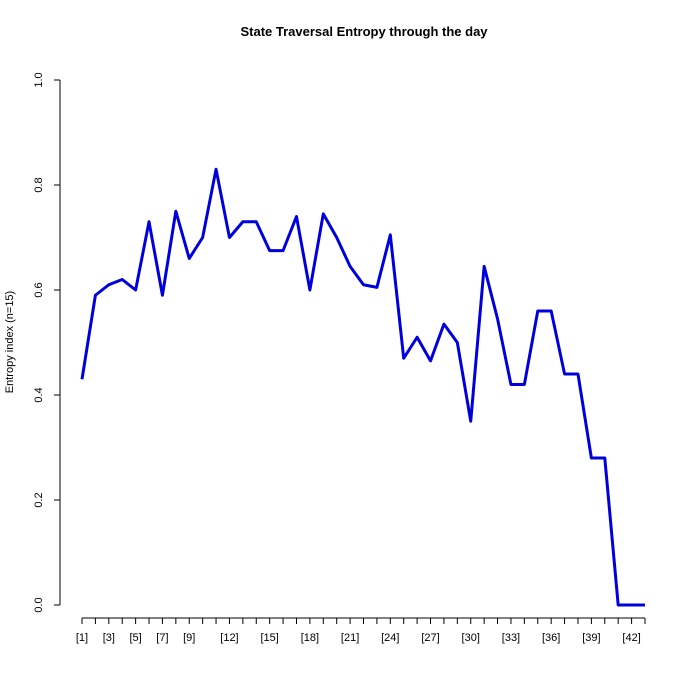 Image resolution: width=700 pixels, height=700 pixels. What do you see at coordinates (47, 342) in the screenshot?
I see `y-axis: 0.0 0.2 0.4 0.6 0.8 1.0` at bounding box center [47, 342].